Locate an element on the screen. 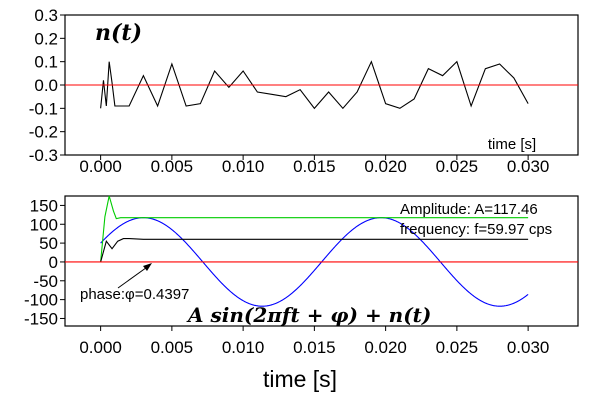 The height and width of the screenshot is (394, 591). noise-series is located at coordinates (321, 85).